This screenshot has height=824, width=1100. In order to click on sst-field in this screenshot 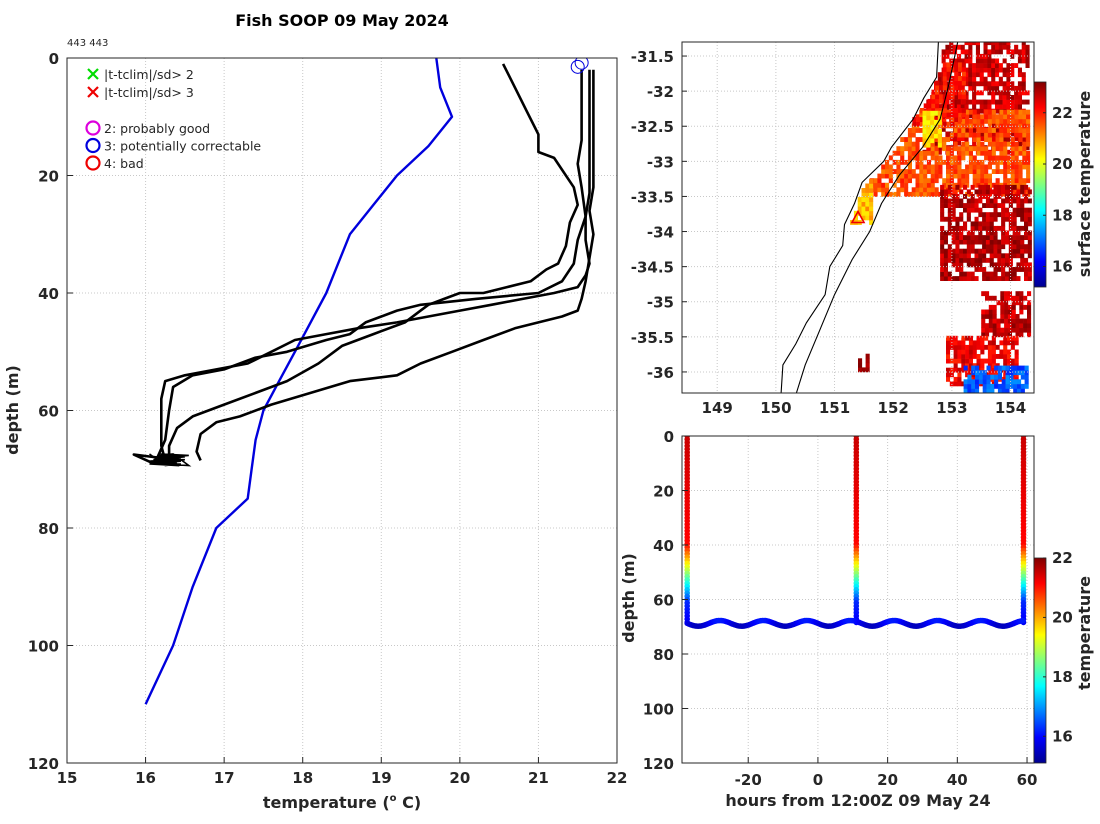, I will do `click(941, 217)`.